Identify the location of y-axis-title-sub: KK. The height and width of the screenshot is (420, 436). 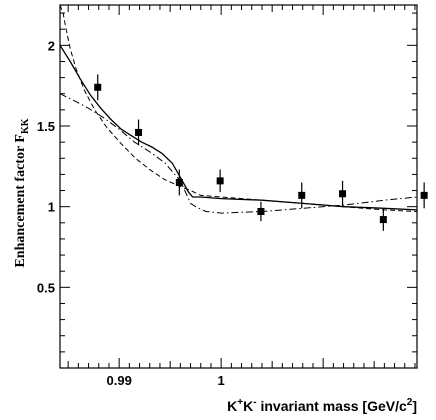
(25, 126).